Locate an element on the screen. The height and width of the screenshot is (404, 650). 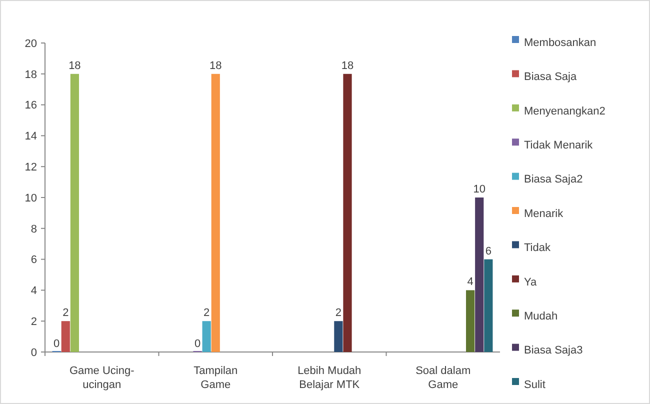
y-tick-label: 0 is located at coordinates (33, 352).